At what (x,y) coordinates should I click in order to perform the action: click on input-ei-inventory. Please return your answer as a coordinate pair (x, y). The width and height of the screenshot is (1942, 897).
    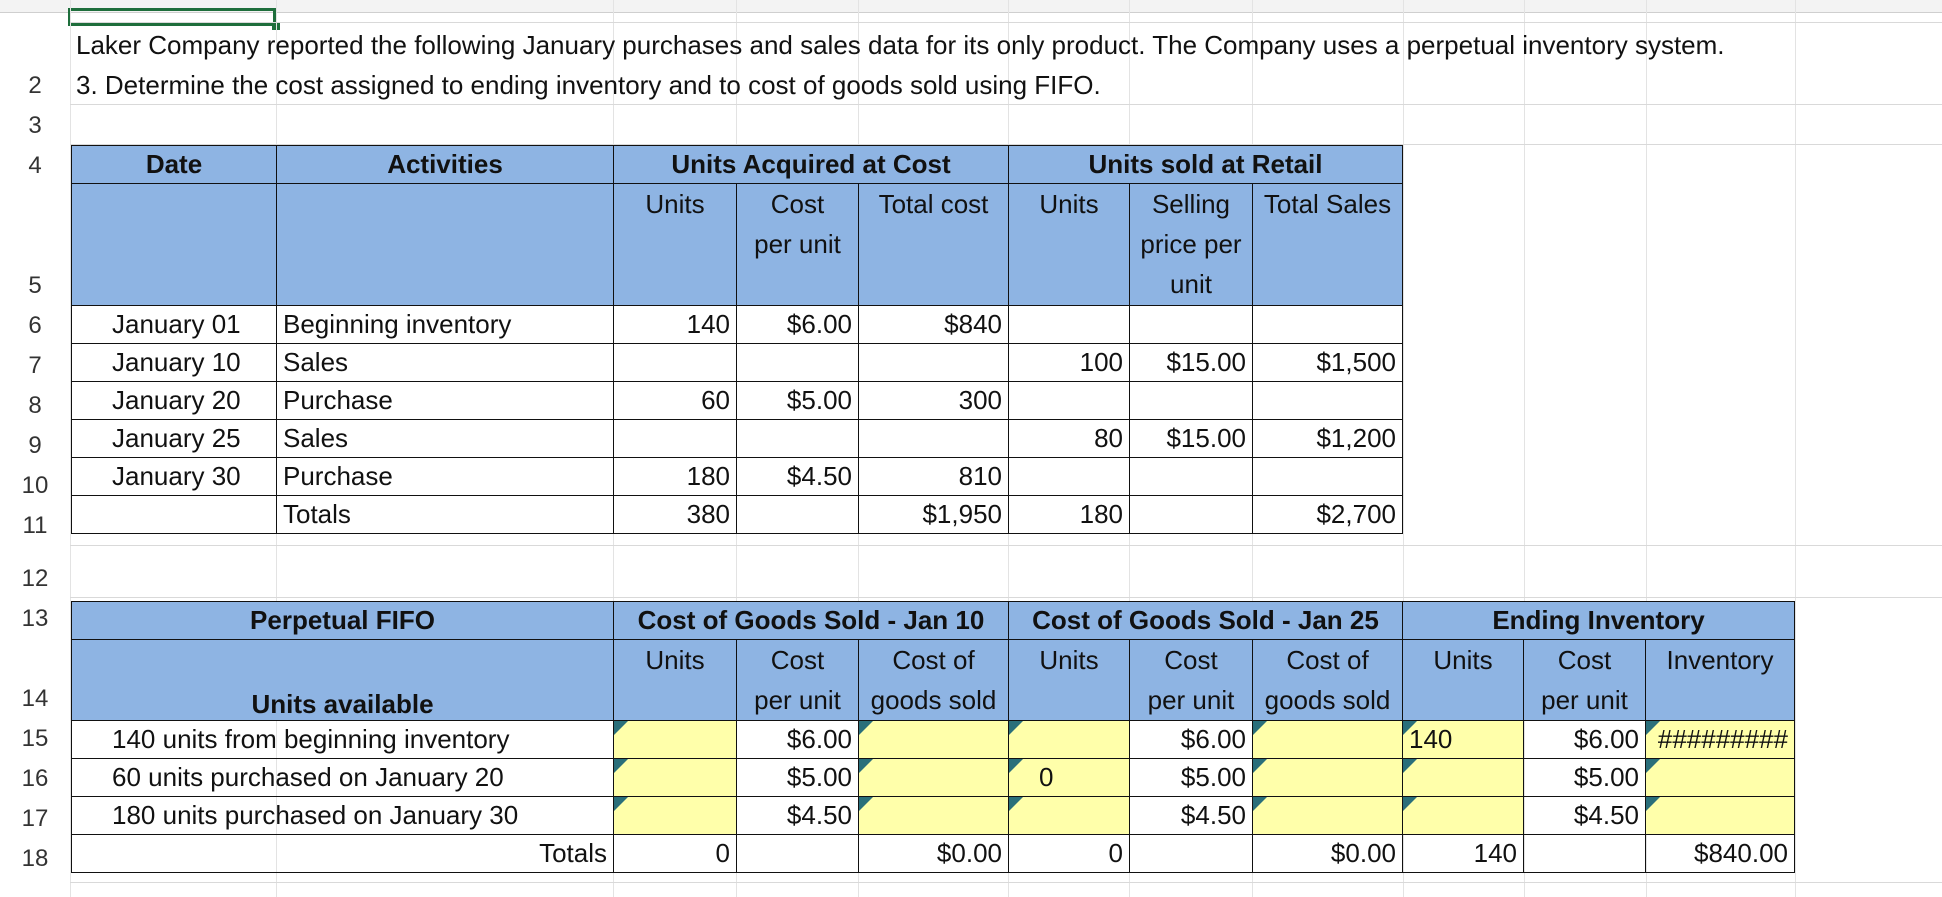
    Looking at the image, I should click on (1720, 777).